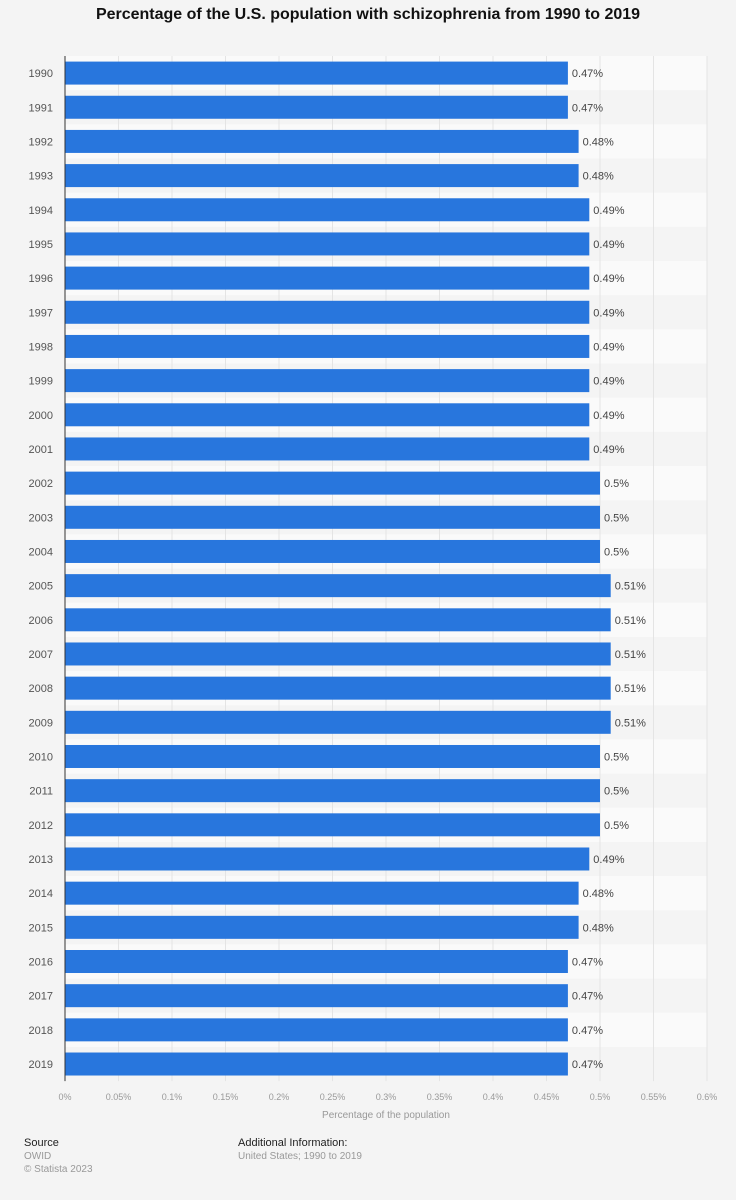 The width and height of the screenshot is (736, 1200). Describe the element at coordinates (327, 449) in the screenshot. I see `bar-2001` at that location.